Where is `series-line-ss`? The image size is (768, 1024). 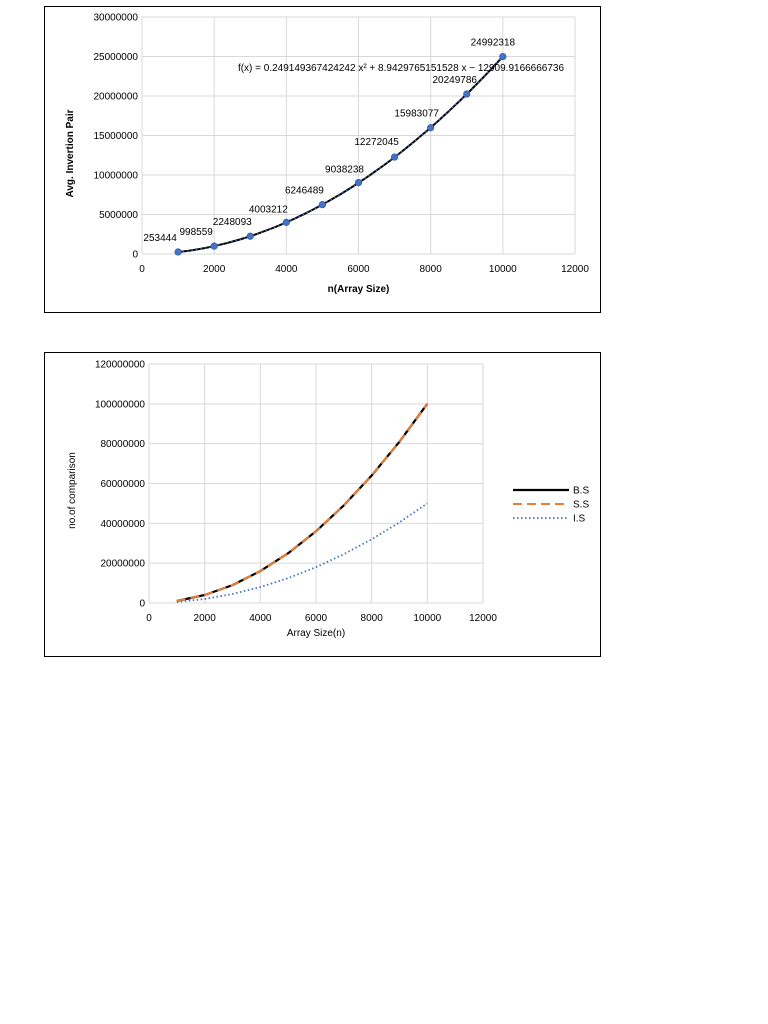 series-line-ss is located at coordinates (302, 502).